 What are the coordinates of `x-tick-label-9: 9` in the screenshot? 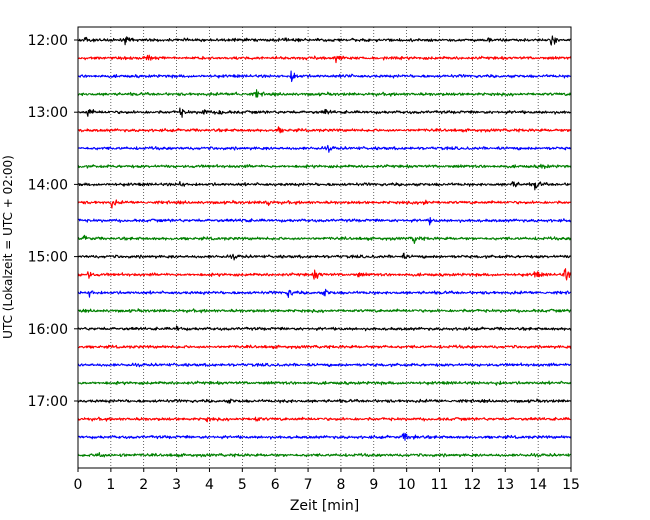 It's located at (373, 485).